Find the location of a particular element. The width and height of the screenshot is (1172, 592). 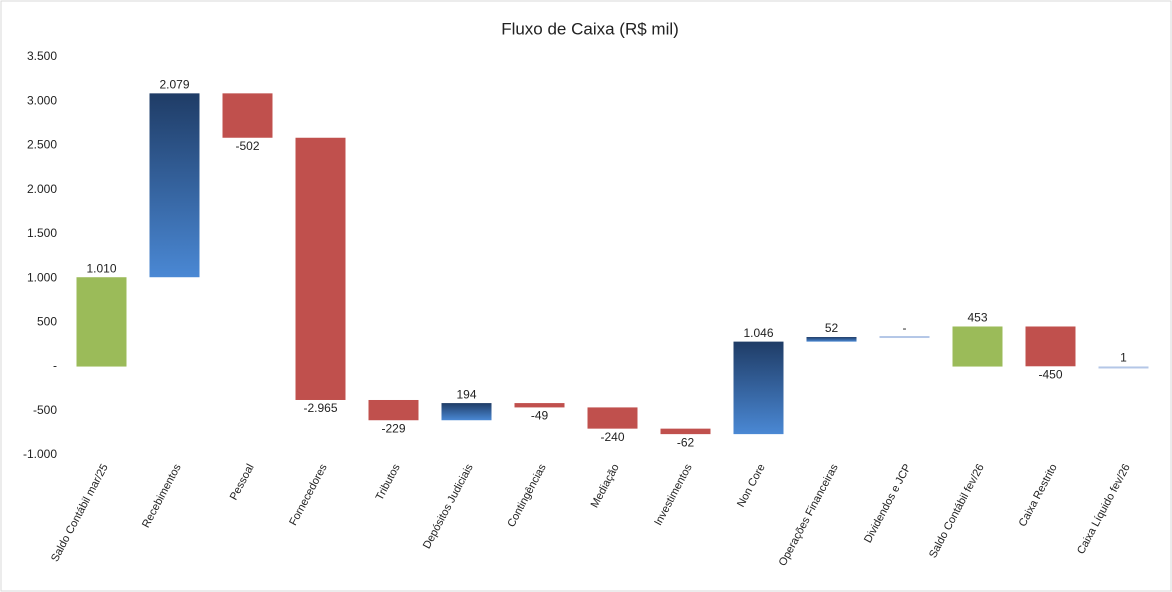

y-tick-label: 1.000 is located at coordinates (42, 277).